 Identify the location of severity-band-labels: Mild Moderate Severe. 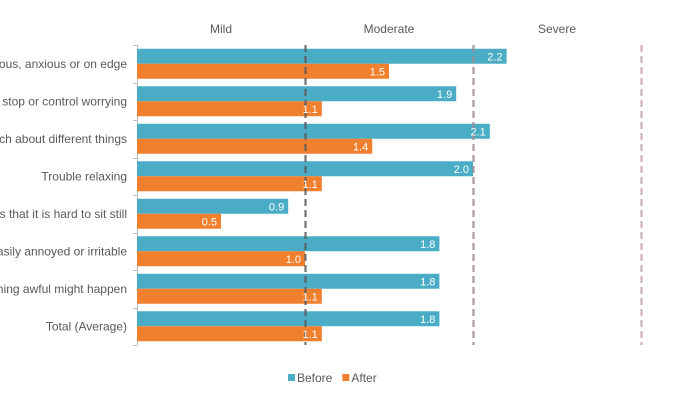
(393, 29).